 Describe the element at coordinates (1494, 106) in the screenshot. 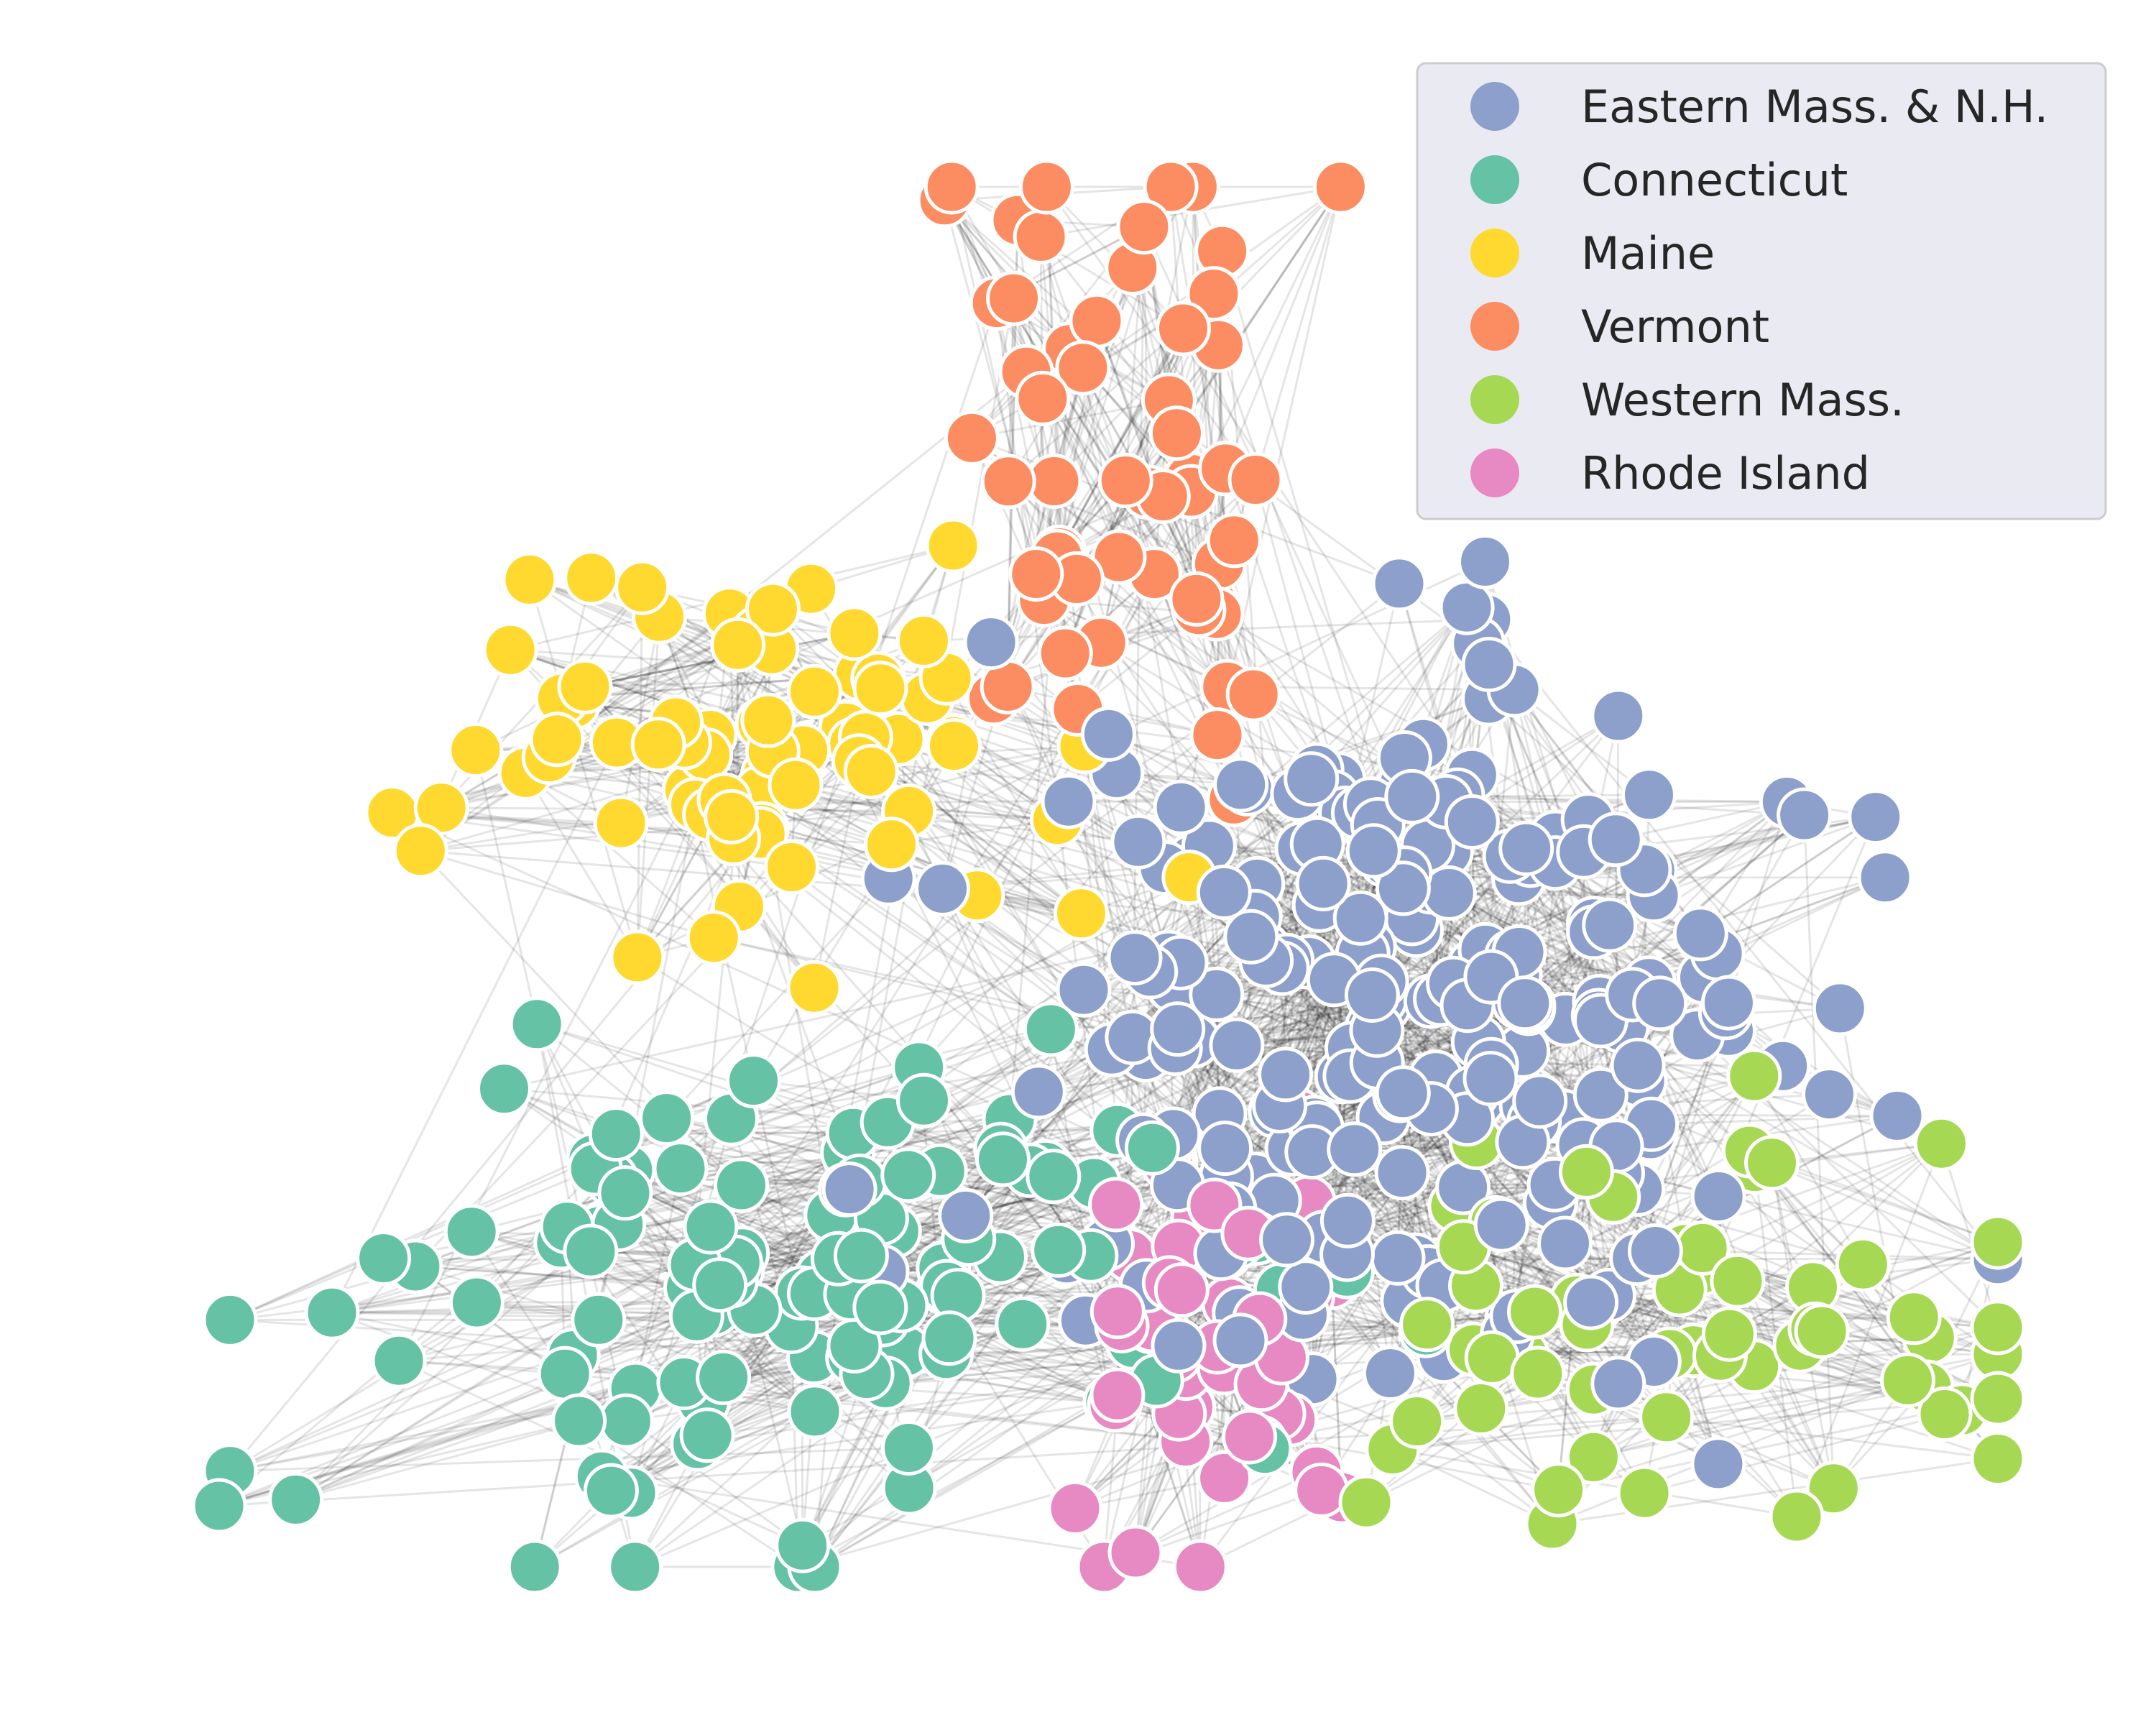

I see `legend-marker-eastern-mass` at that location.